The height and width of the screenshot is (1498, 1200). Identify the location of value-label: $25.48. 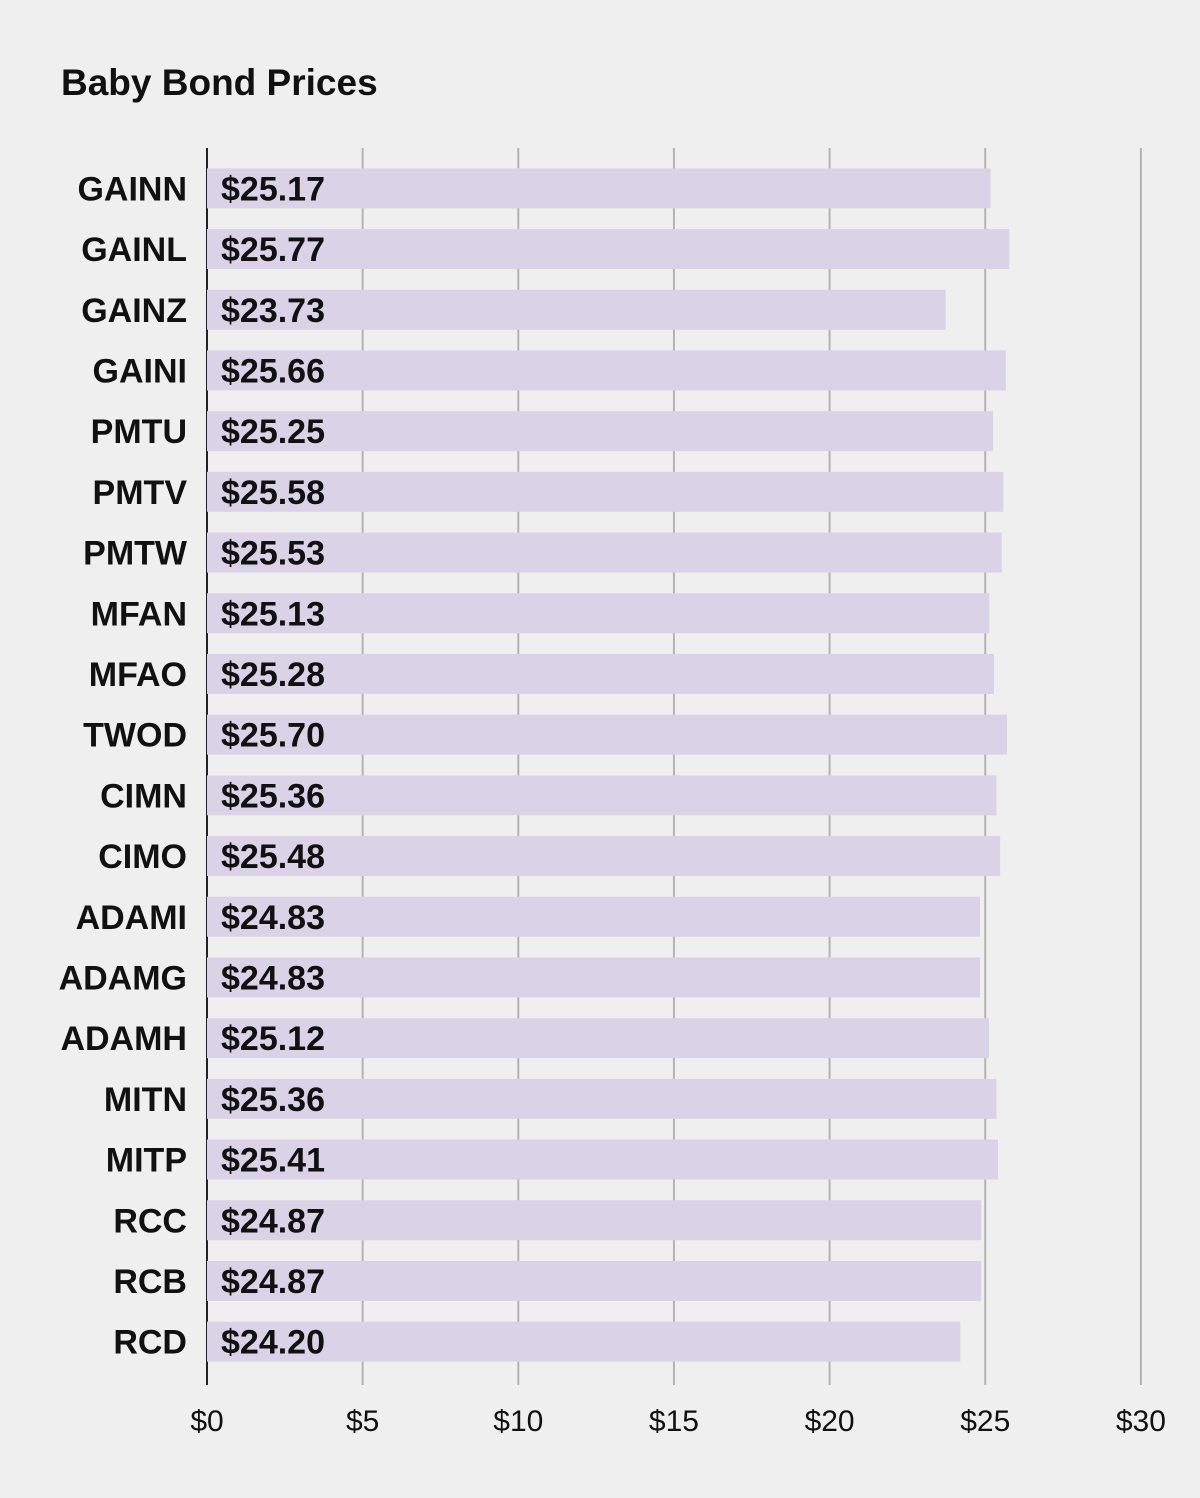
(273, 857).